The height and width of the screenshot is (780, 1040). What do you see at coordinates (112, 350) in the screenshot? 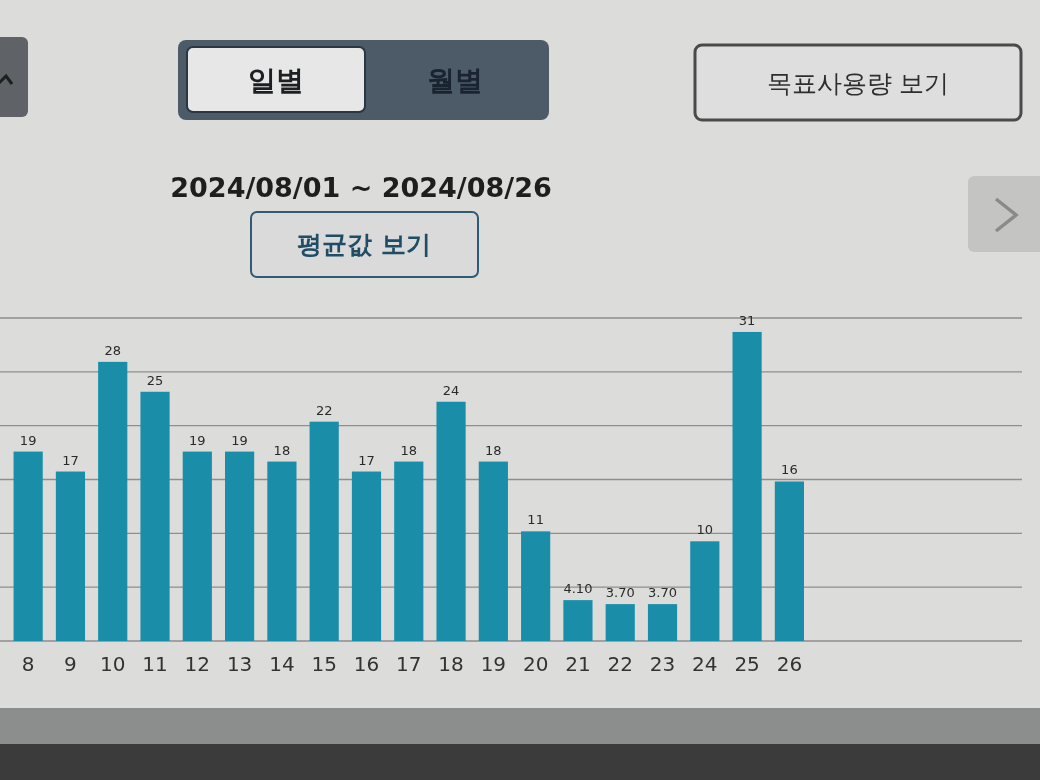
I see `data-label: 28` at bounding box center [112, 350].